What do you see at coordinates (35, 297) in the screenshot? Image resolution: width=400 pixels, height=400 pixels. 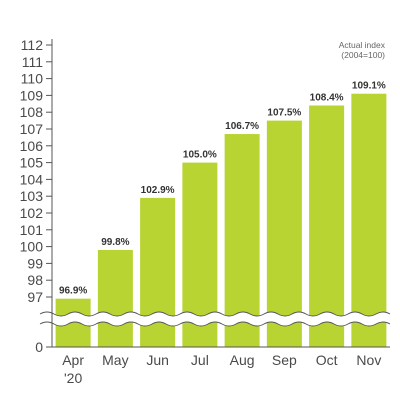 I see `y-tick-label-97: 97` at bounding box center [35, 297].